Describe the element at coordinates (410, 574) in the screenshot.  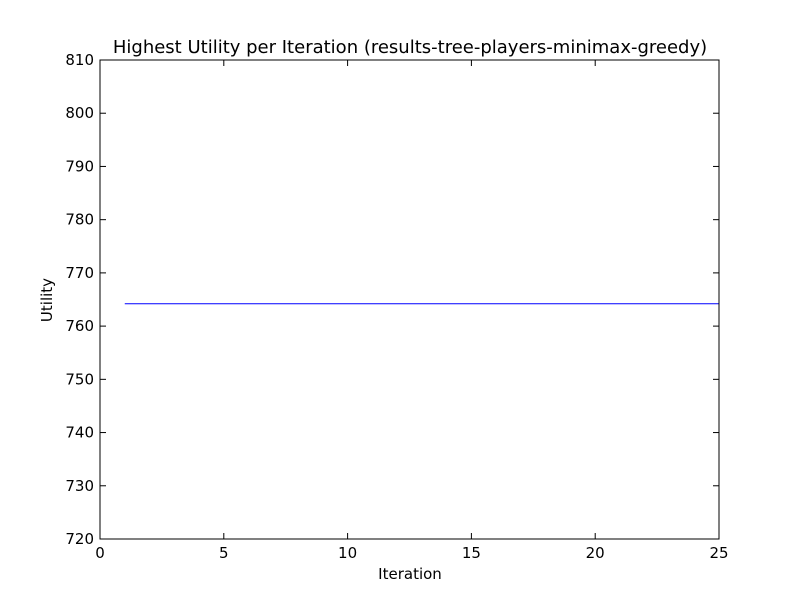
I see `x-axis-label: Iteration` at that location.